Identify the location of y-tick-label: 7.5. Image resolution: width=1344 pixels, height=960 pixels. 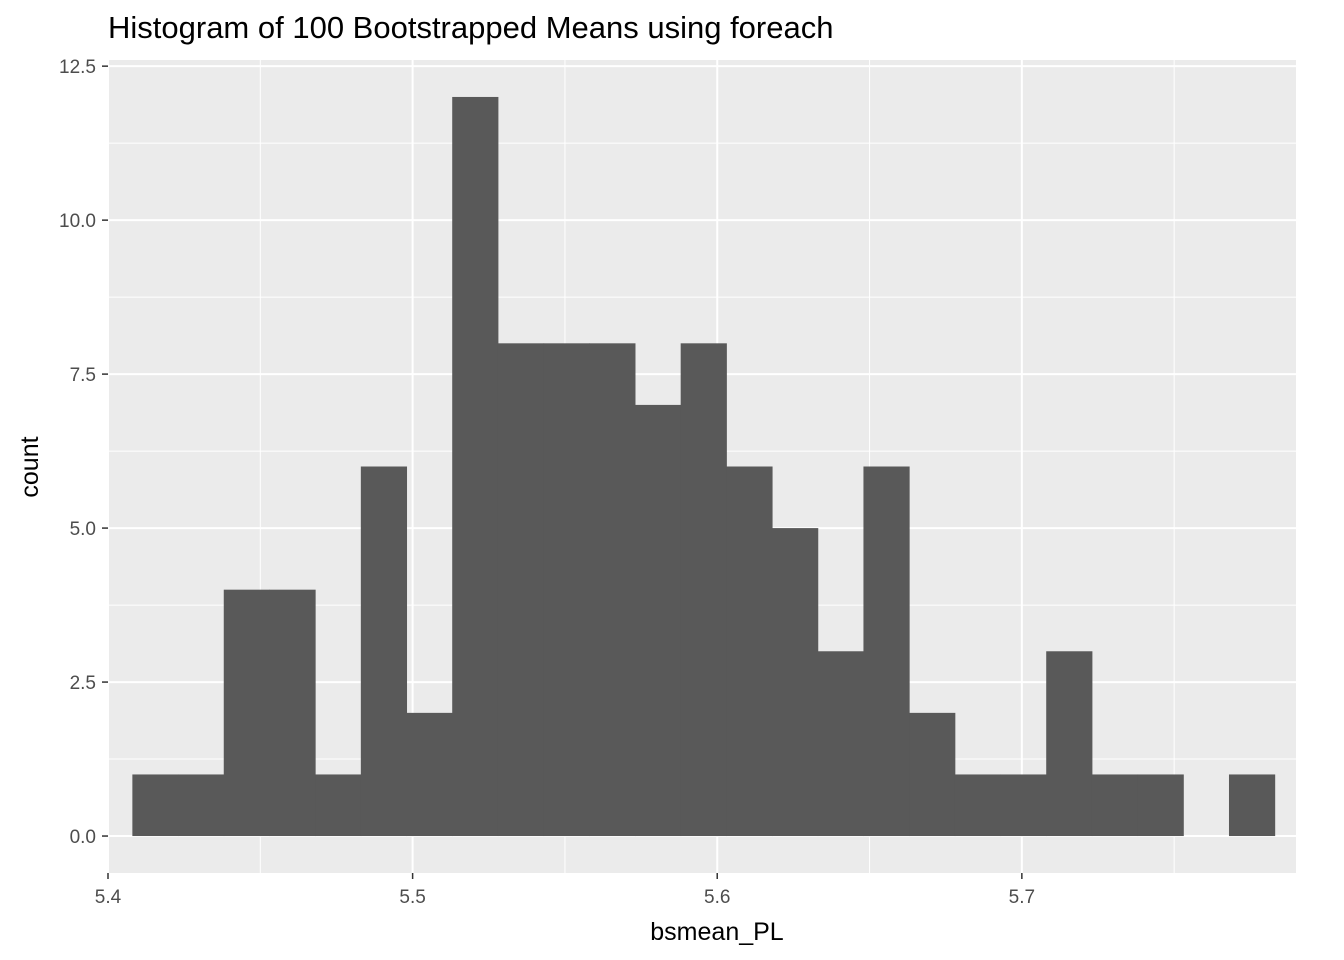
(83, 375).